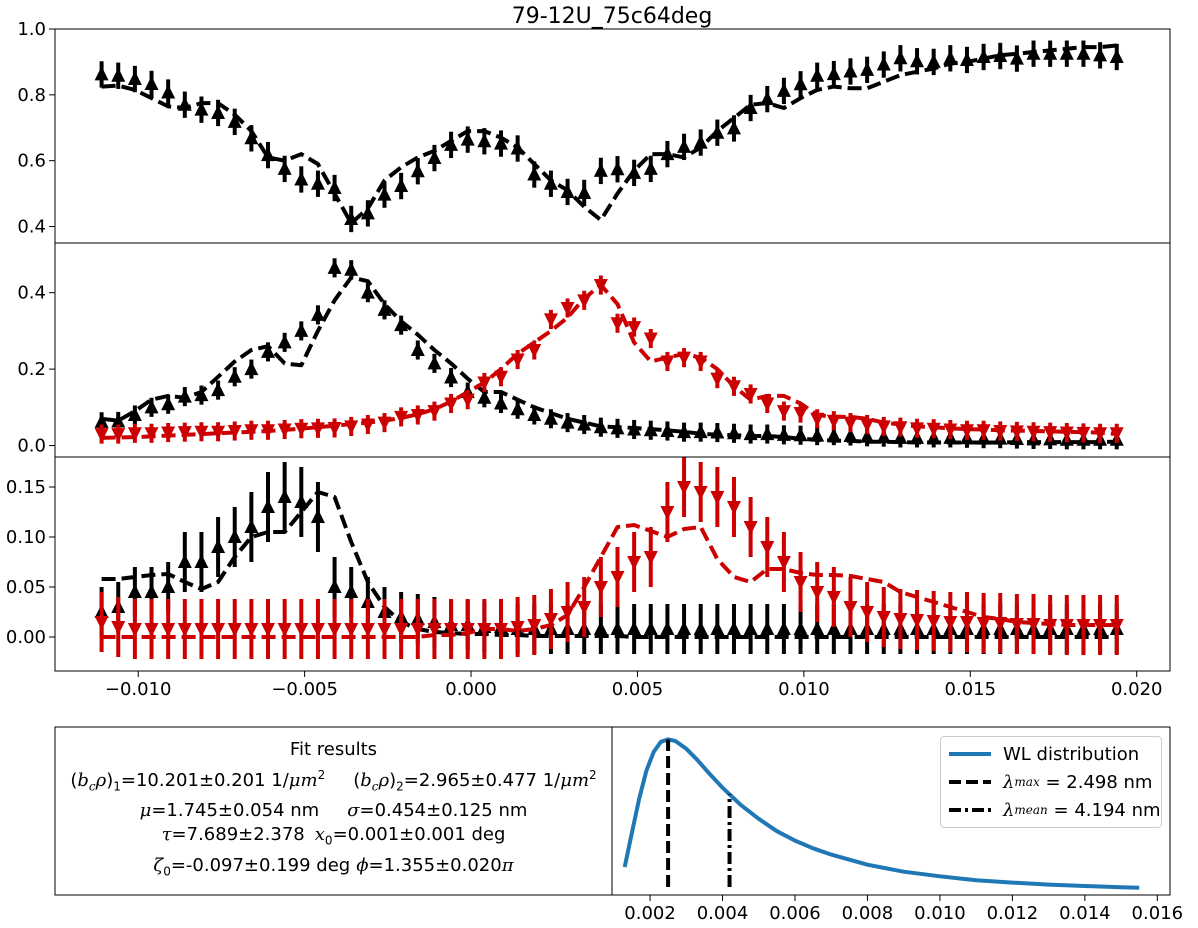  I want to click on fit-tau: =7.689±2.378, so click(238, 835).